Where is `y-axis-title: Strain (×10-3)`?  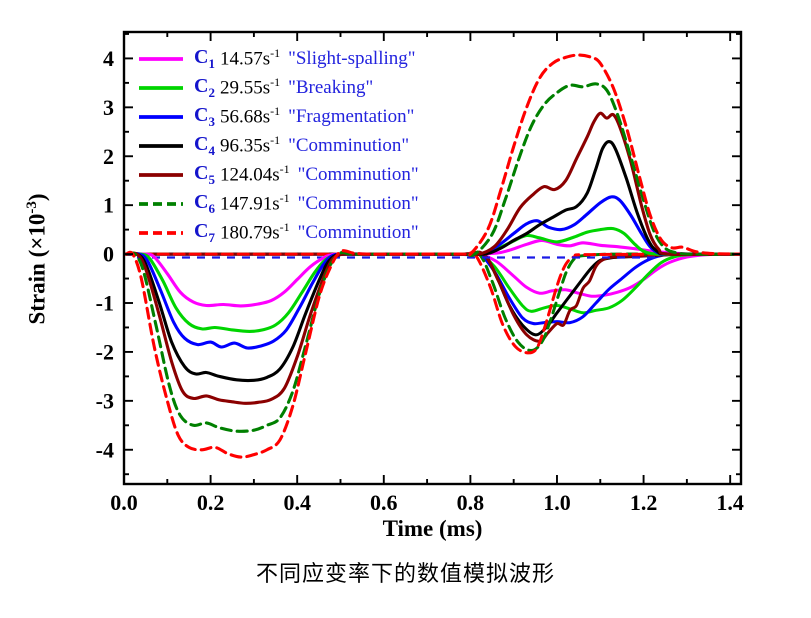 y-axis-title: Strain (×10-3) is located at coordinates (38, 259).